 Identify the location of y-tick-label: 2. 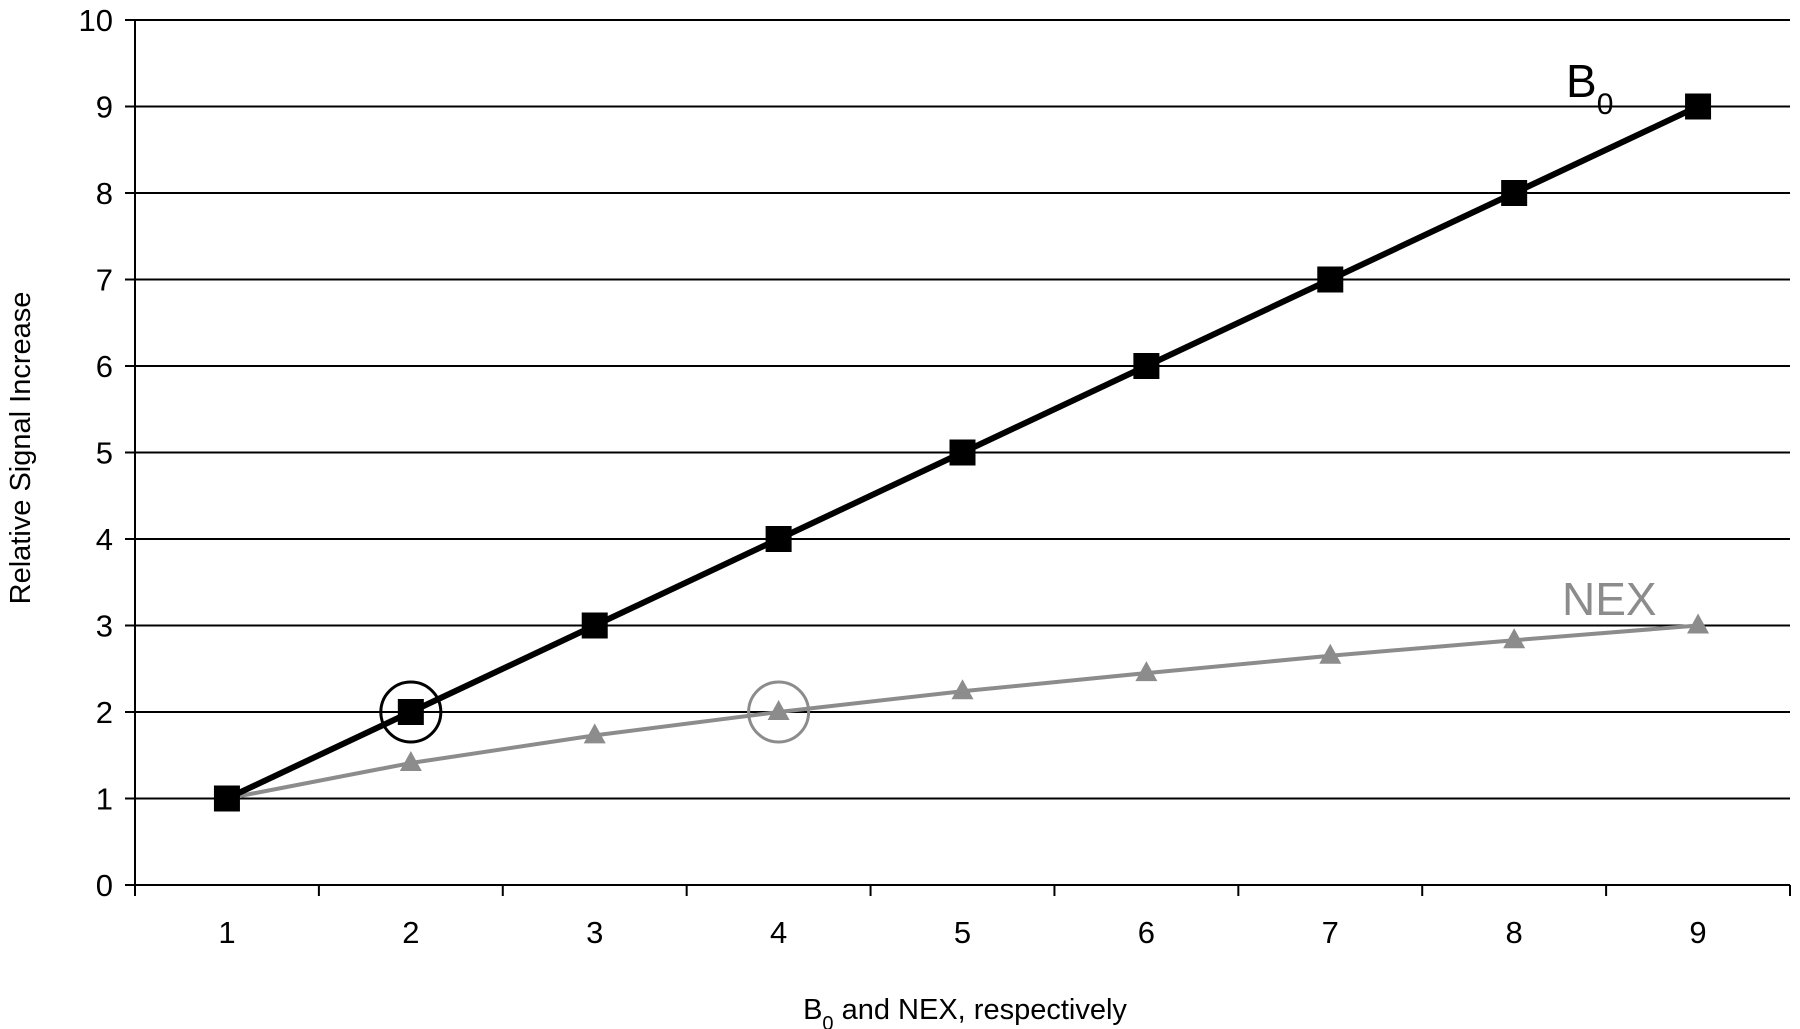
(104, 712).